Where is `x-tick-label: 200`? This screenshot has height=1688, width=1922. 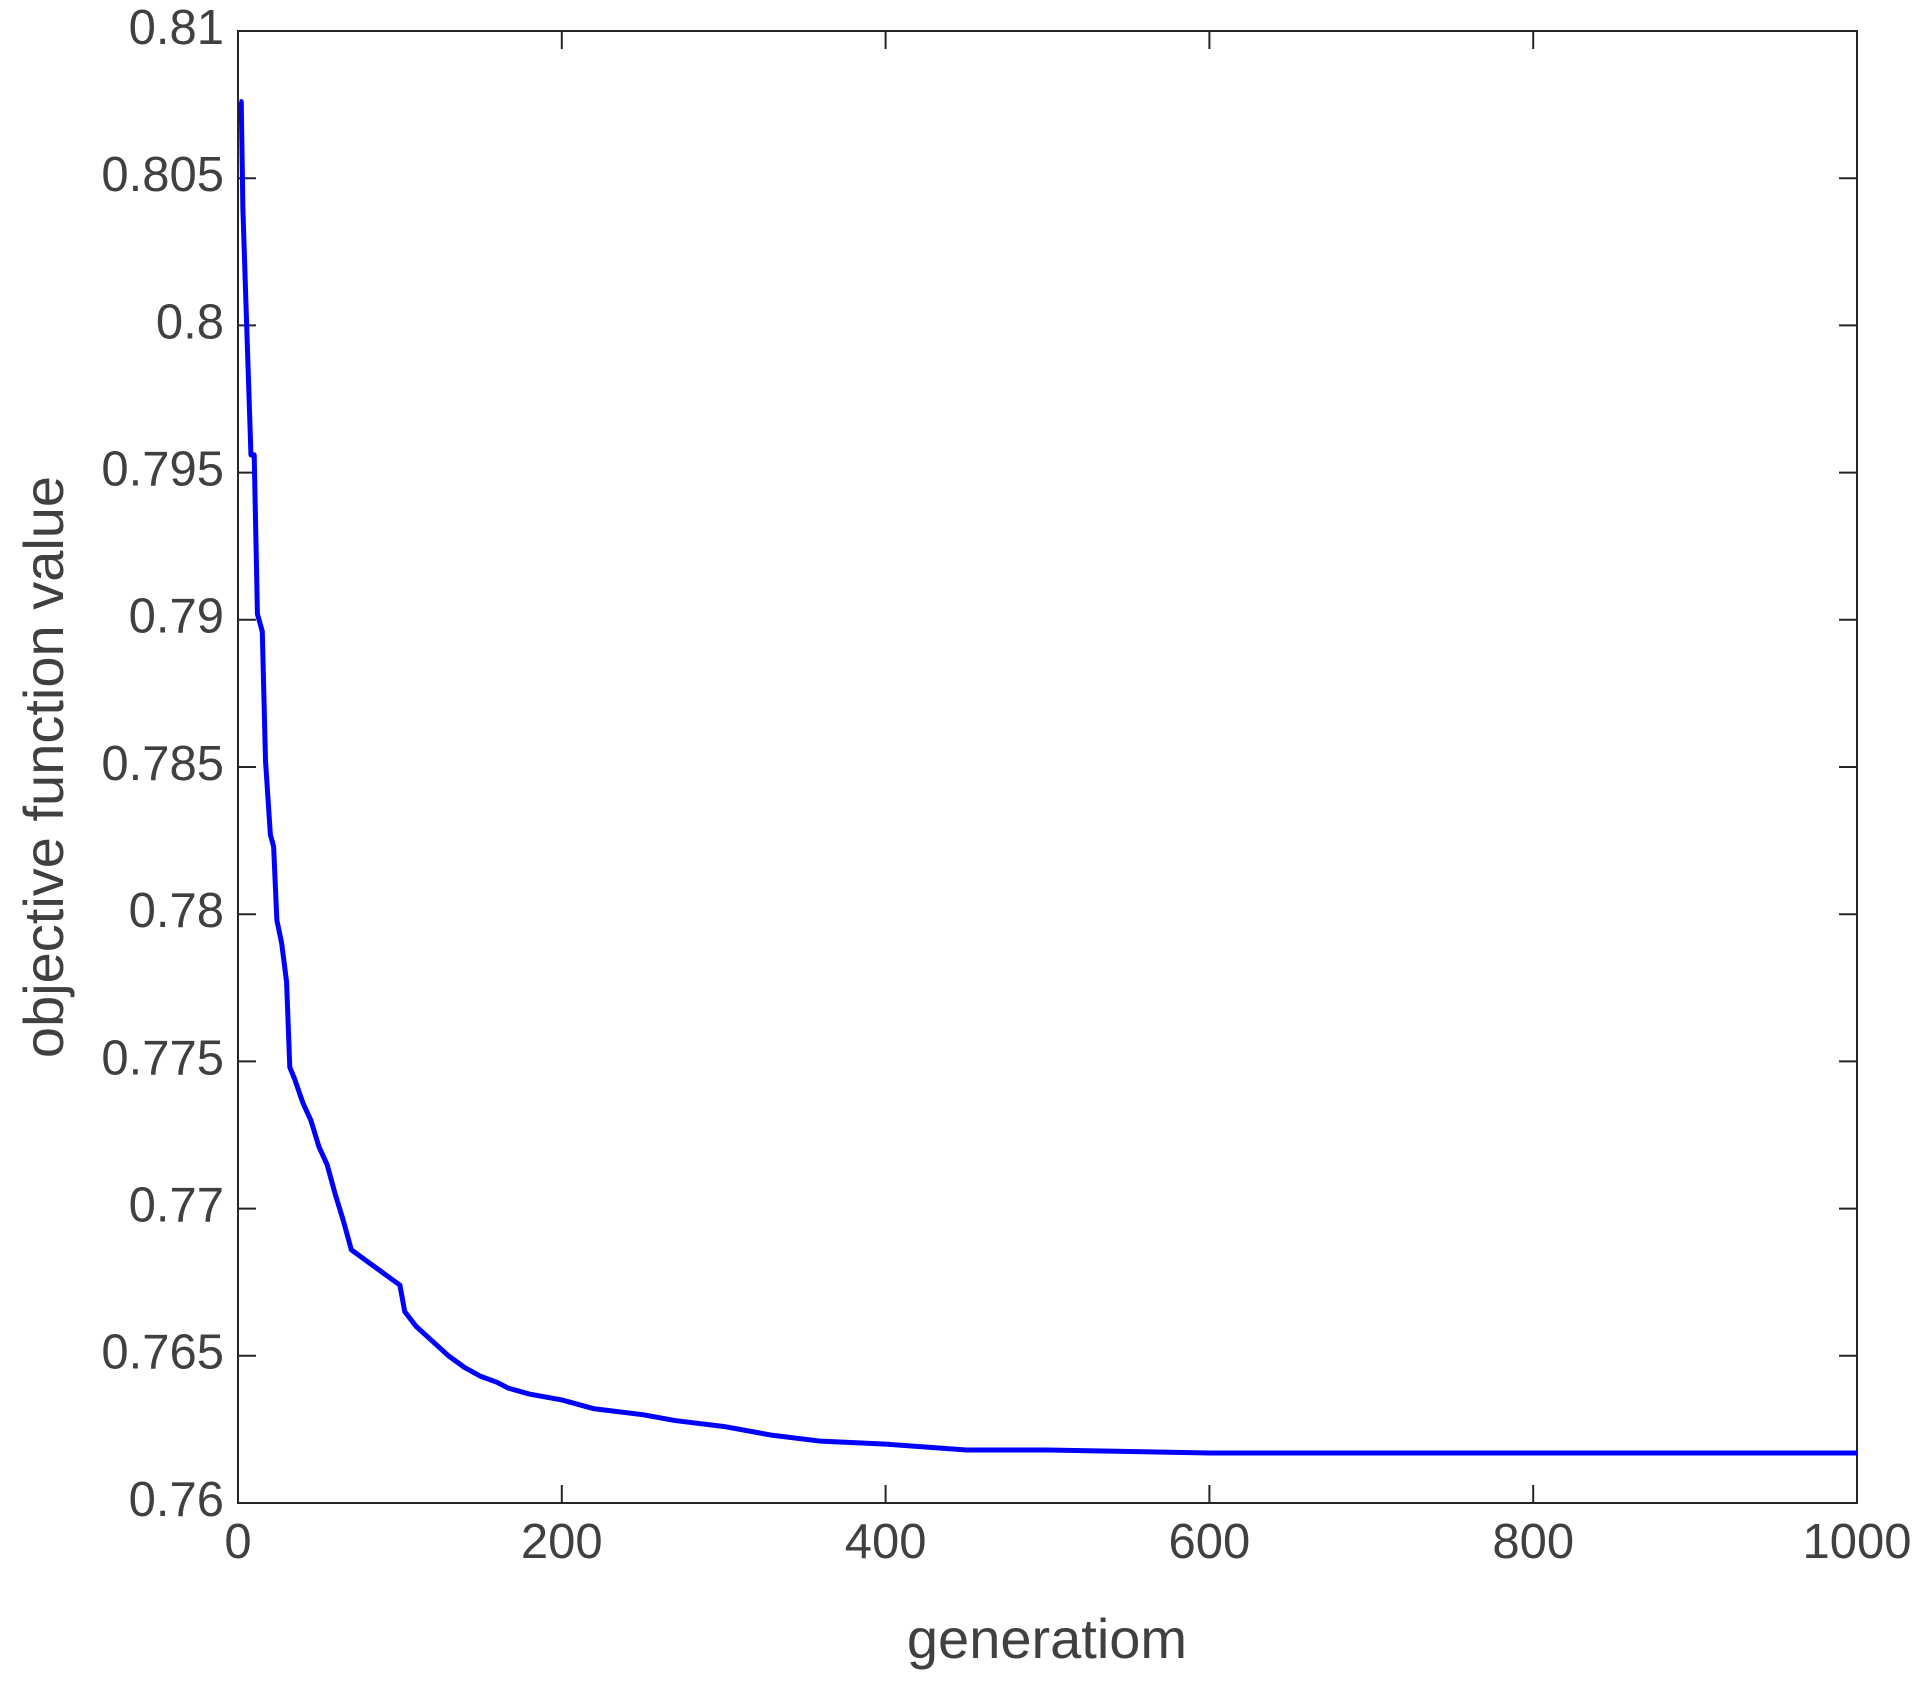
x-tick-label: 200 is located at coordinates (562, 1542).